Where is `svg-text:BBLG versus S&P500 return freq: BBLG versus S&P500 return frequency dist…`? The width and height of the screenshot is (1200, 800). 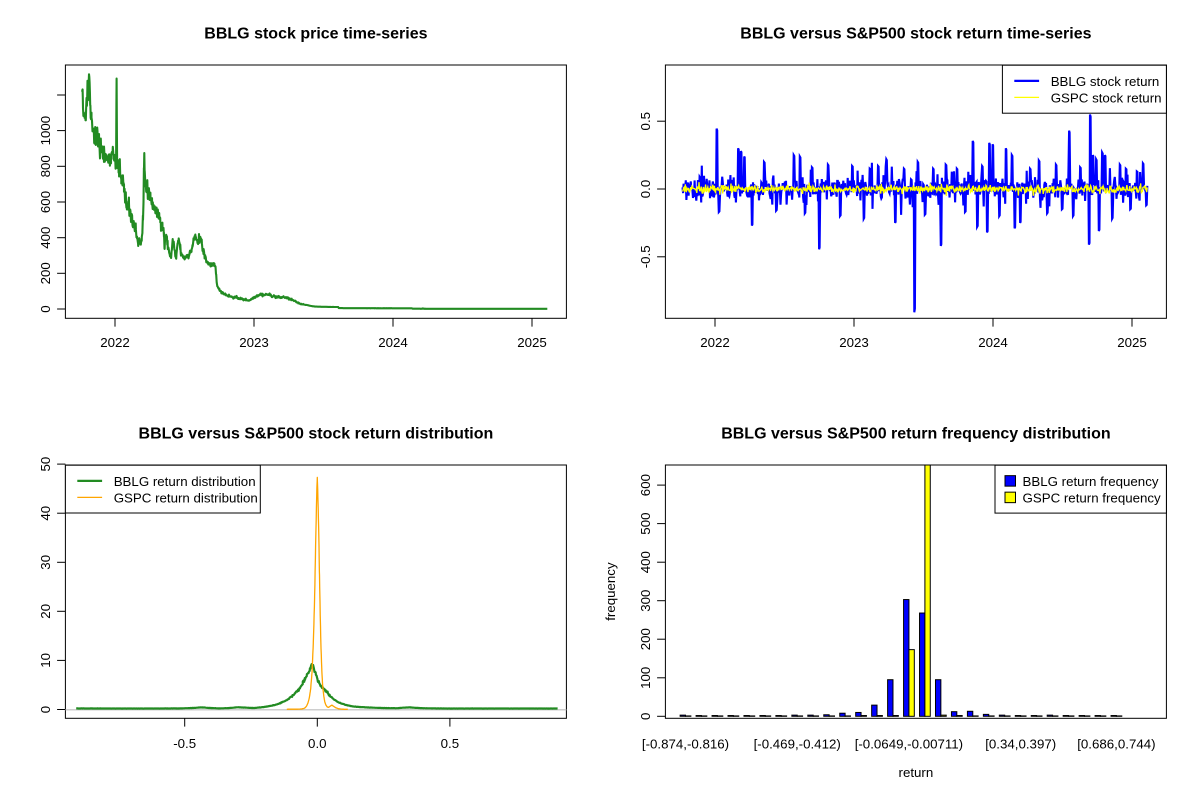 svg-text:BBLG versus S&P500 return freq: BBLG versus S&P500 return frequency dist… is located at coordinates (915, 434).